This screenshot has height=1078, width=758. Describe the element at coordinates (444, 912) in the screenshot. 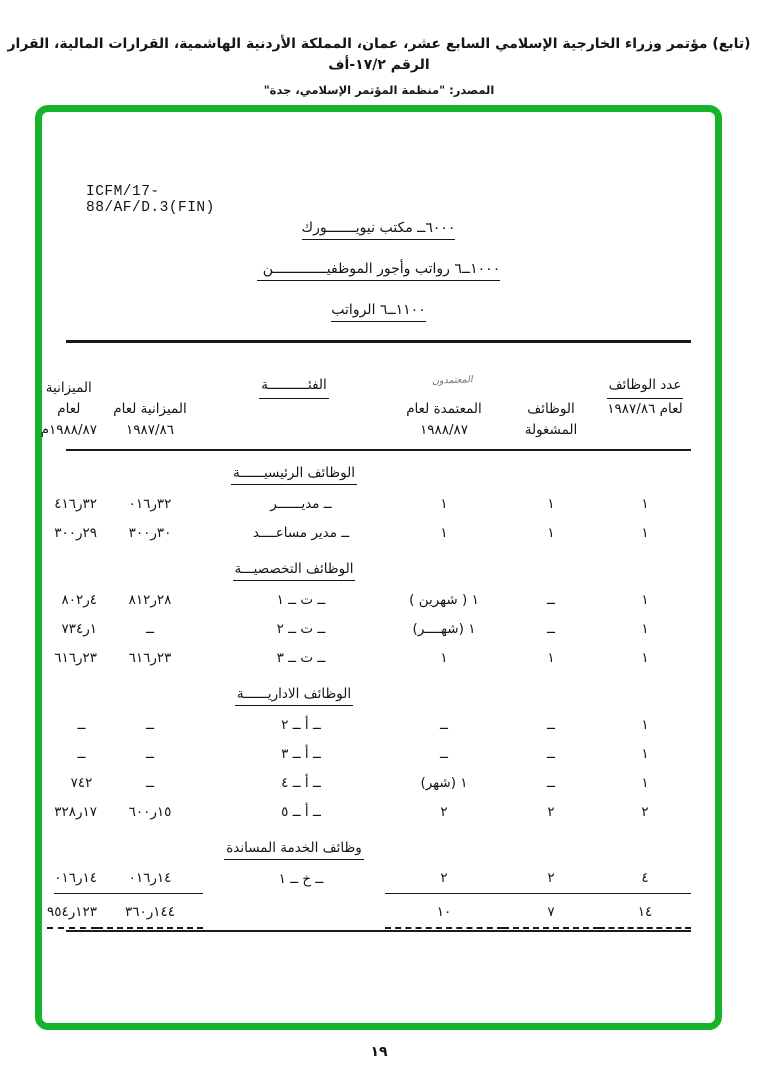

I see `cell-approved: ١٠` at that location.